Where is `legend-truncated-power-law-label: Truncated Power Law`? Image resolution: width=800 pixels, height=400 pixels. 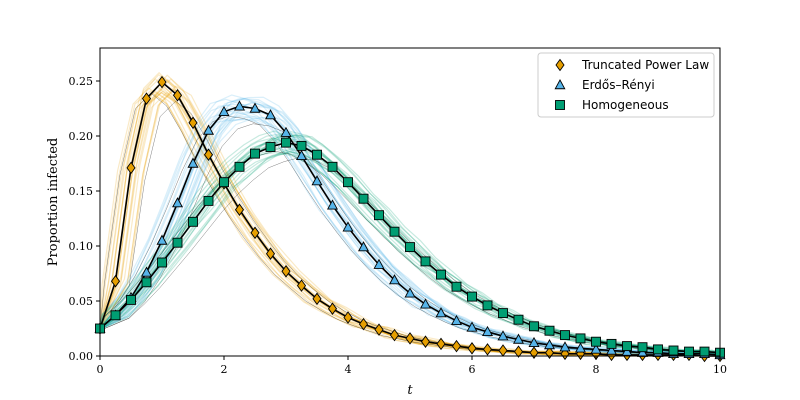
legend-truncated-power-law-label: Truncated Power Law is located at coordinates (645, 65).